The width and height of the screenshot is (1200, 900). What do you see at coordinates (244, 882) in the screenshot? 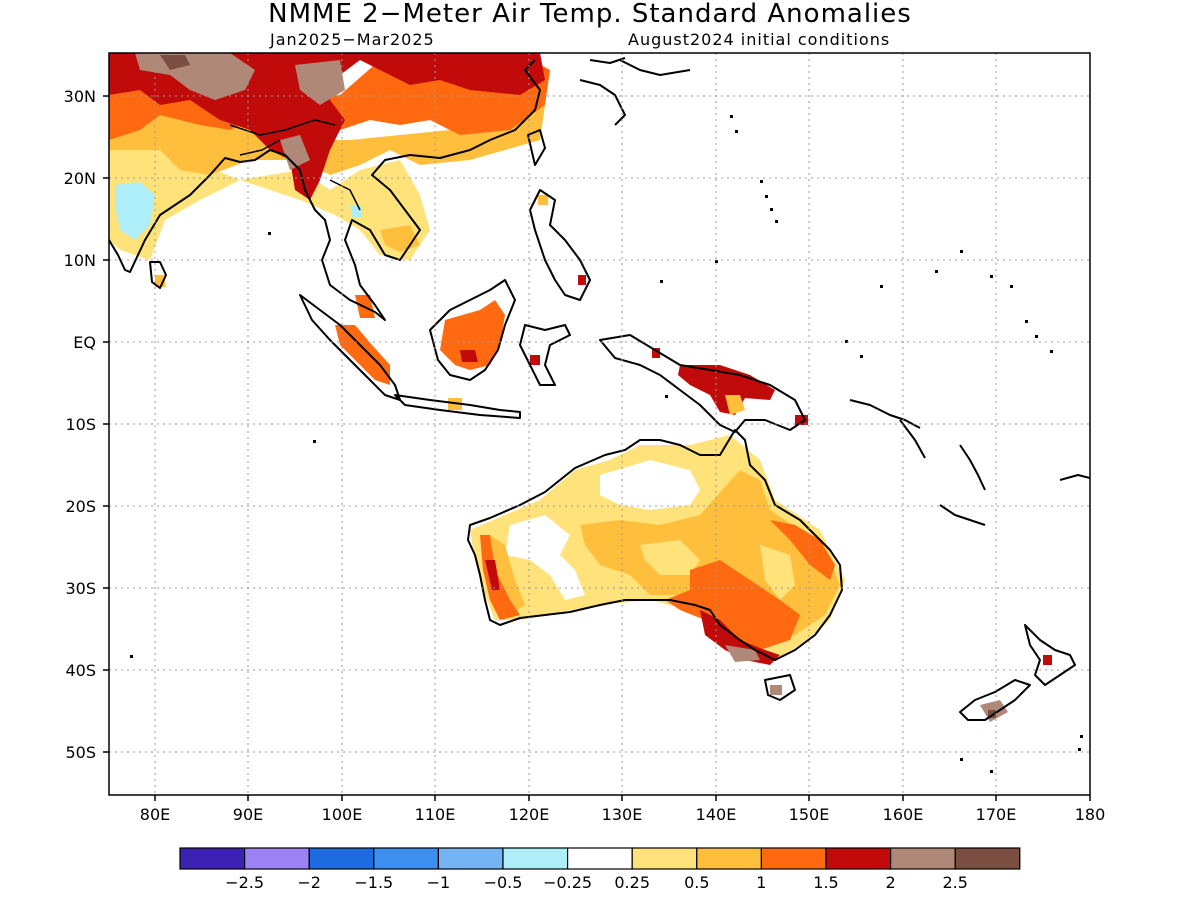
I see `legend-label: −2.5` at bounding box center [244, 882].